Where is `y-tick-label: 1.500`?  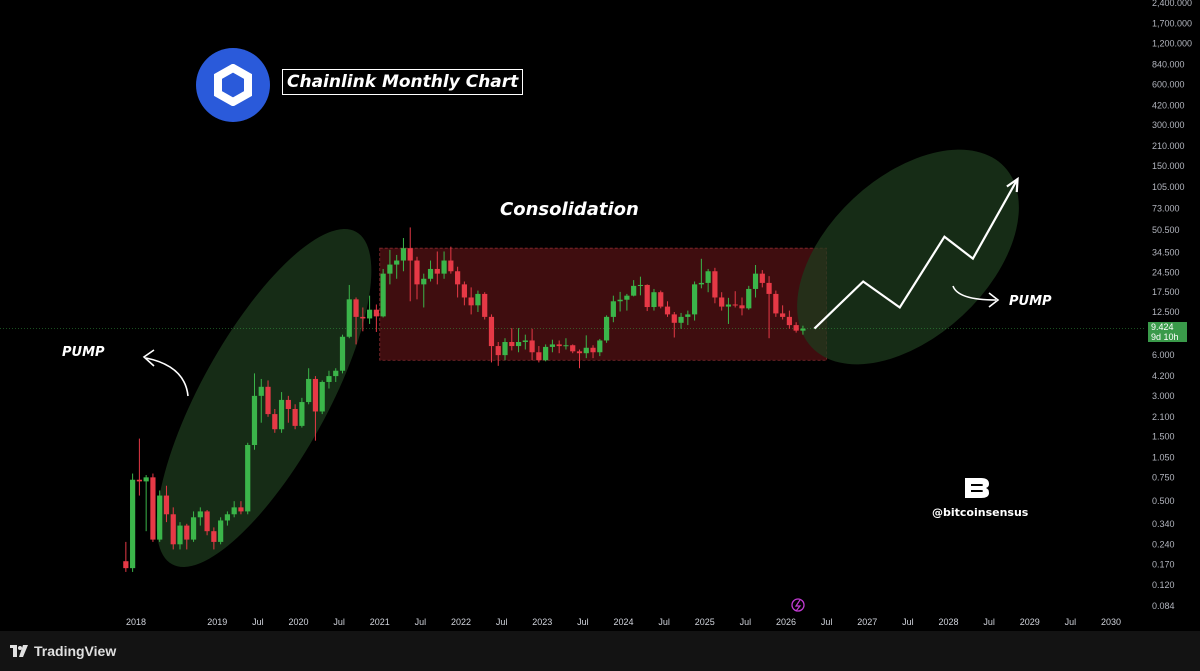 y-tick-label: 1.500 is located at coordinates (1163, 437).